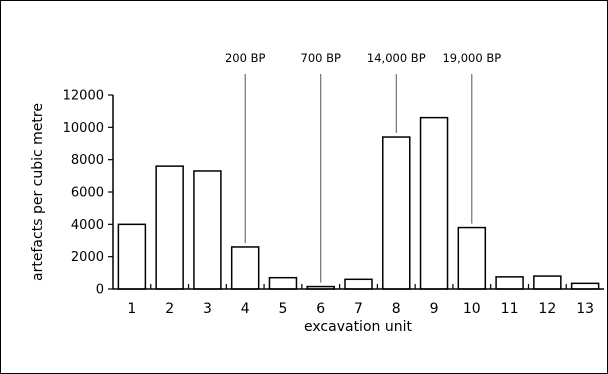  What do you see at coordinates (87, 160) in the screenshot?
I see `y-tick-label: 8000` at bounding box center [87, 160].